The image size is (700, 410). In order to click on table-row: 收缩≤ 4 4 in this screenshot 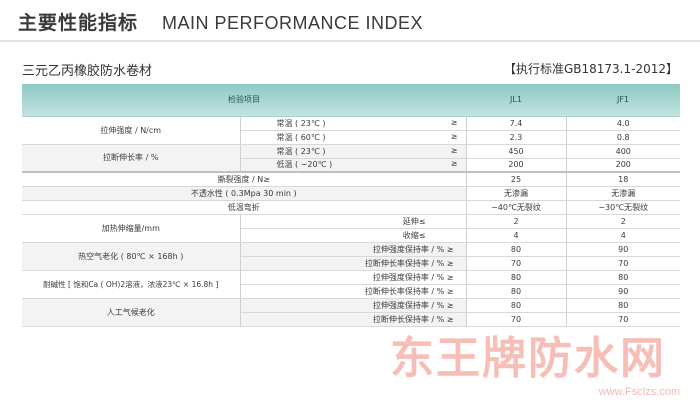, I will do `click(351, 235)`.